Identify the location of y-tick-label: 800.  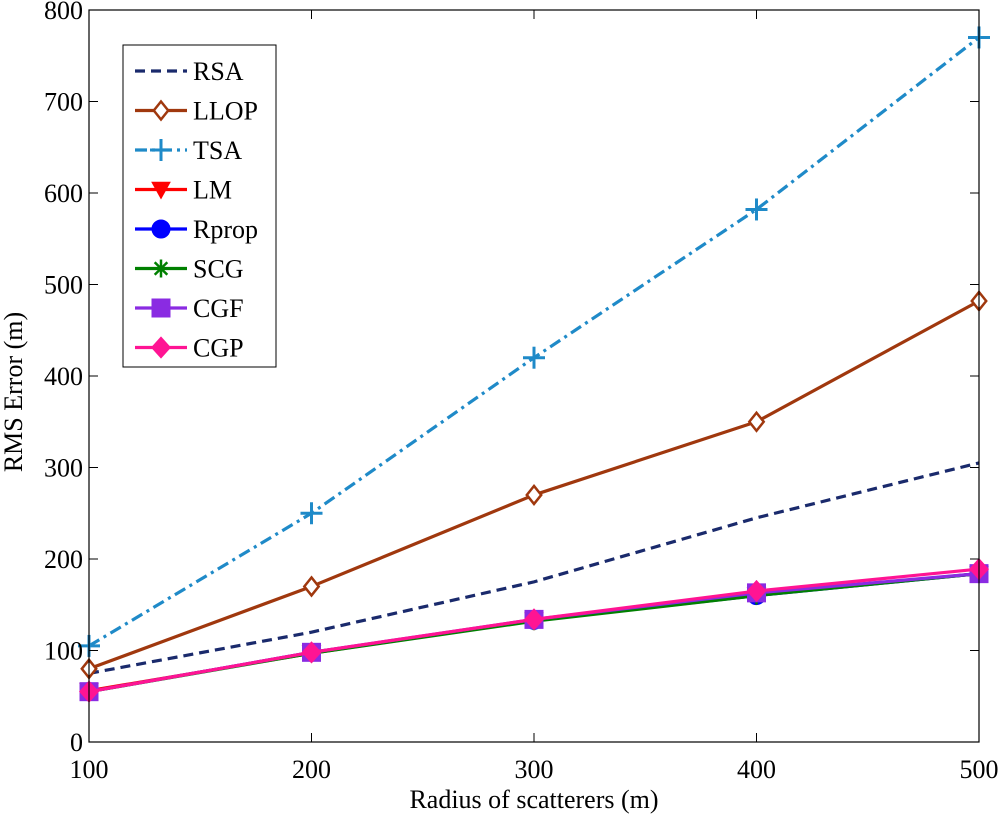
(63, 12).